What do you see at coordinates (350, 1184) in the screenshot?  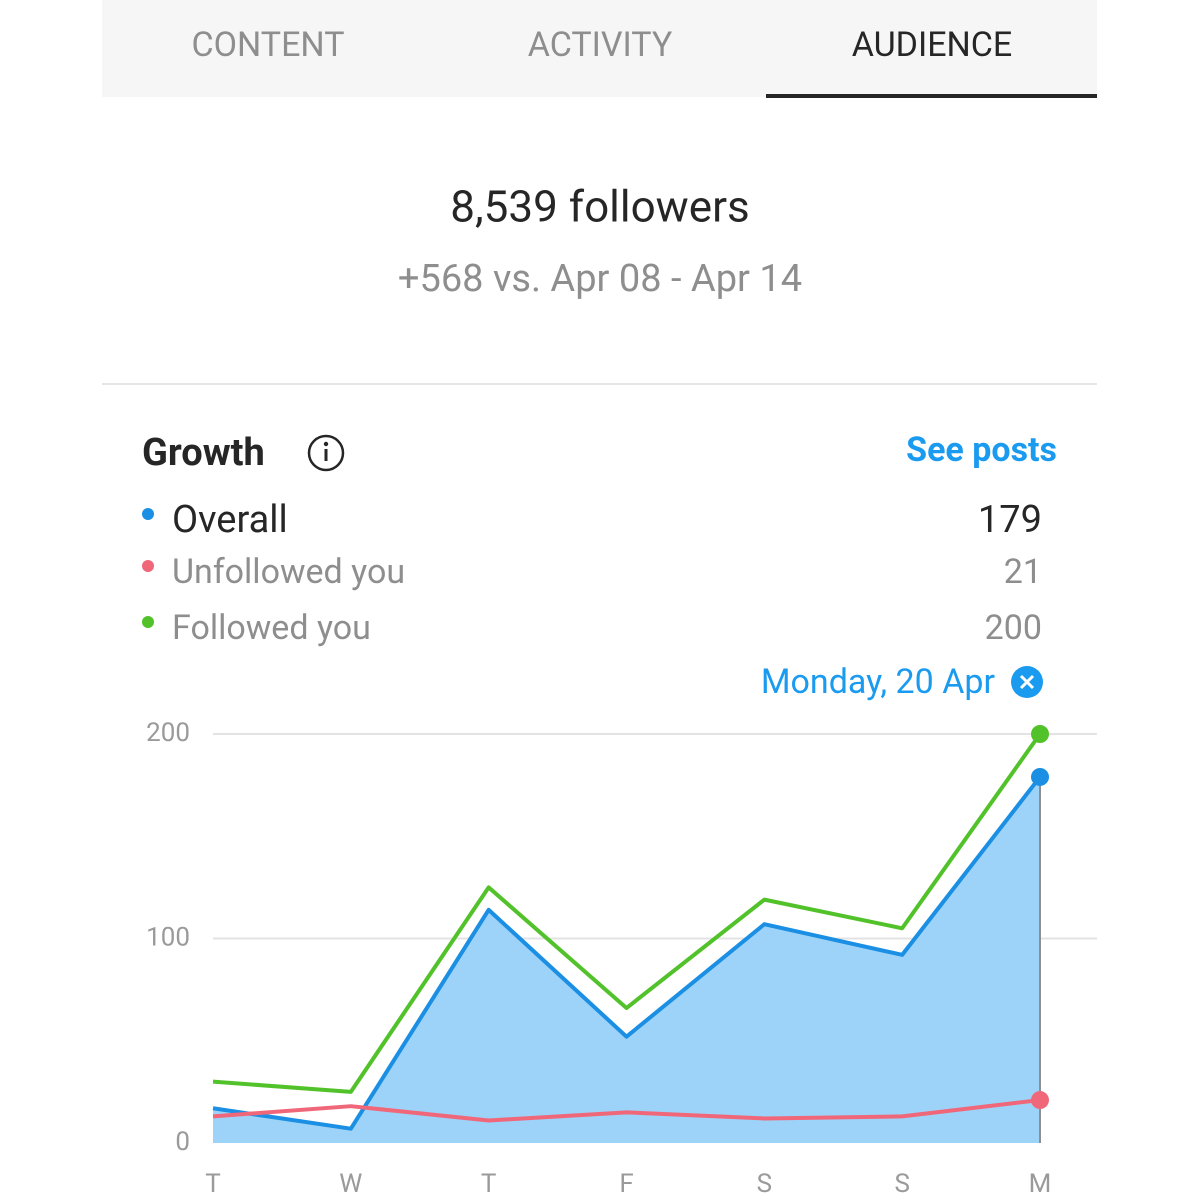 I see `x-tick-label: W` at bounding box center [350, 1184].